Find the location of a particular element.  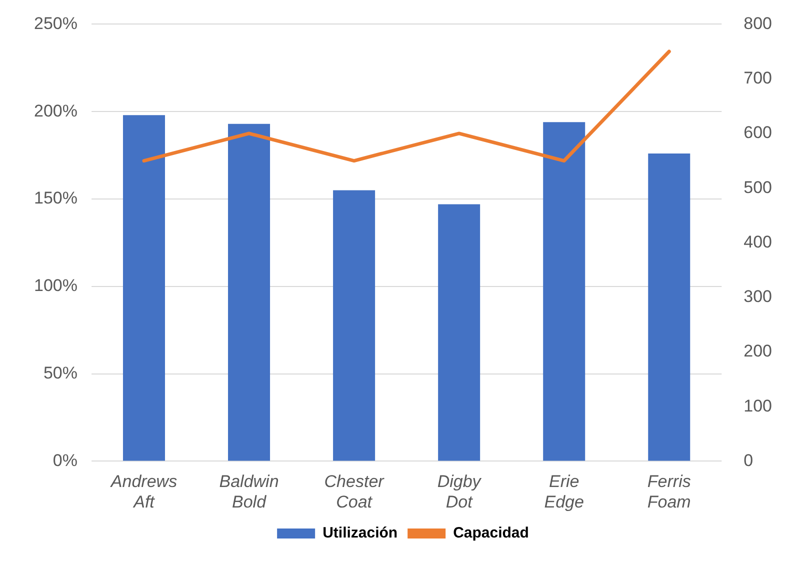

x-tick-label: Chester Coat is located at coordinates (355, 492).